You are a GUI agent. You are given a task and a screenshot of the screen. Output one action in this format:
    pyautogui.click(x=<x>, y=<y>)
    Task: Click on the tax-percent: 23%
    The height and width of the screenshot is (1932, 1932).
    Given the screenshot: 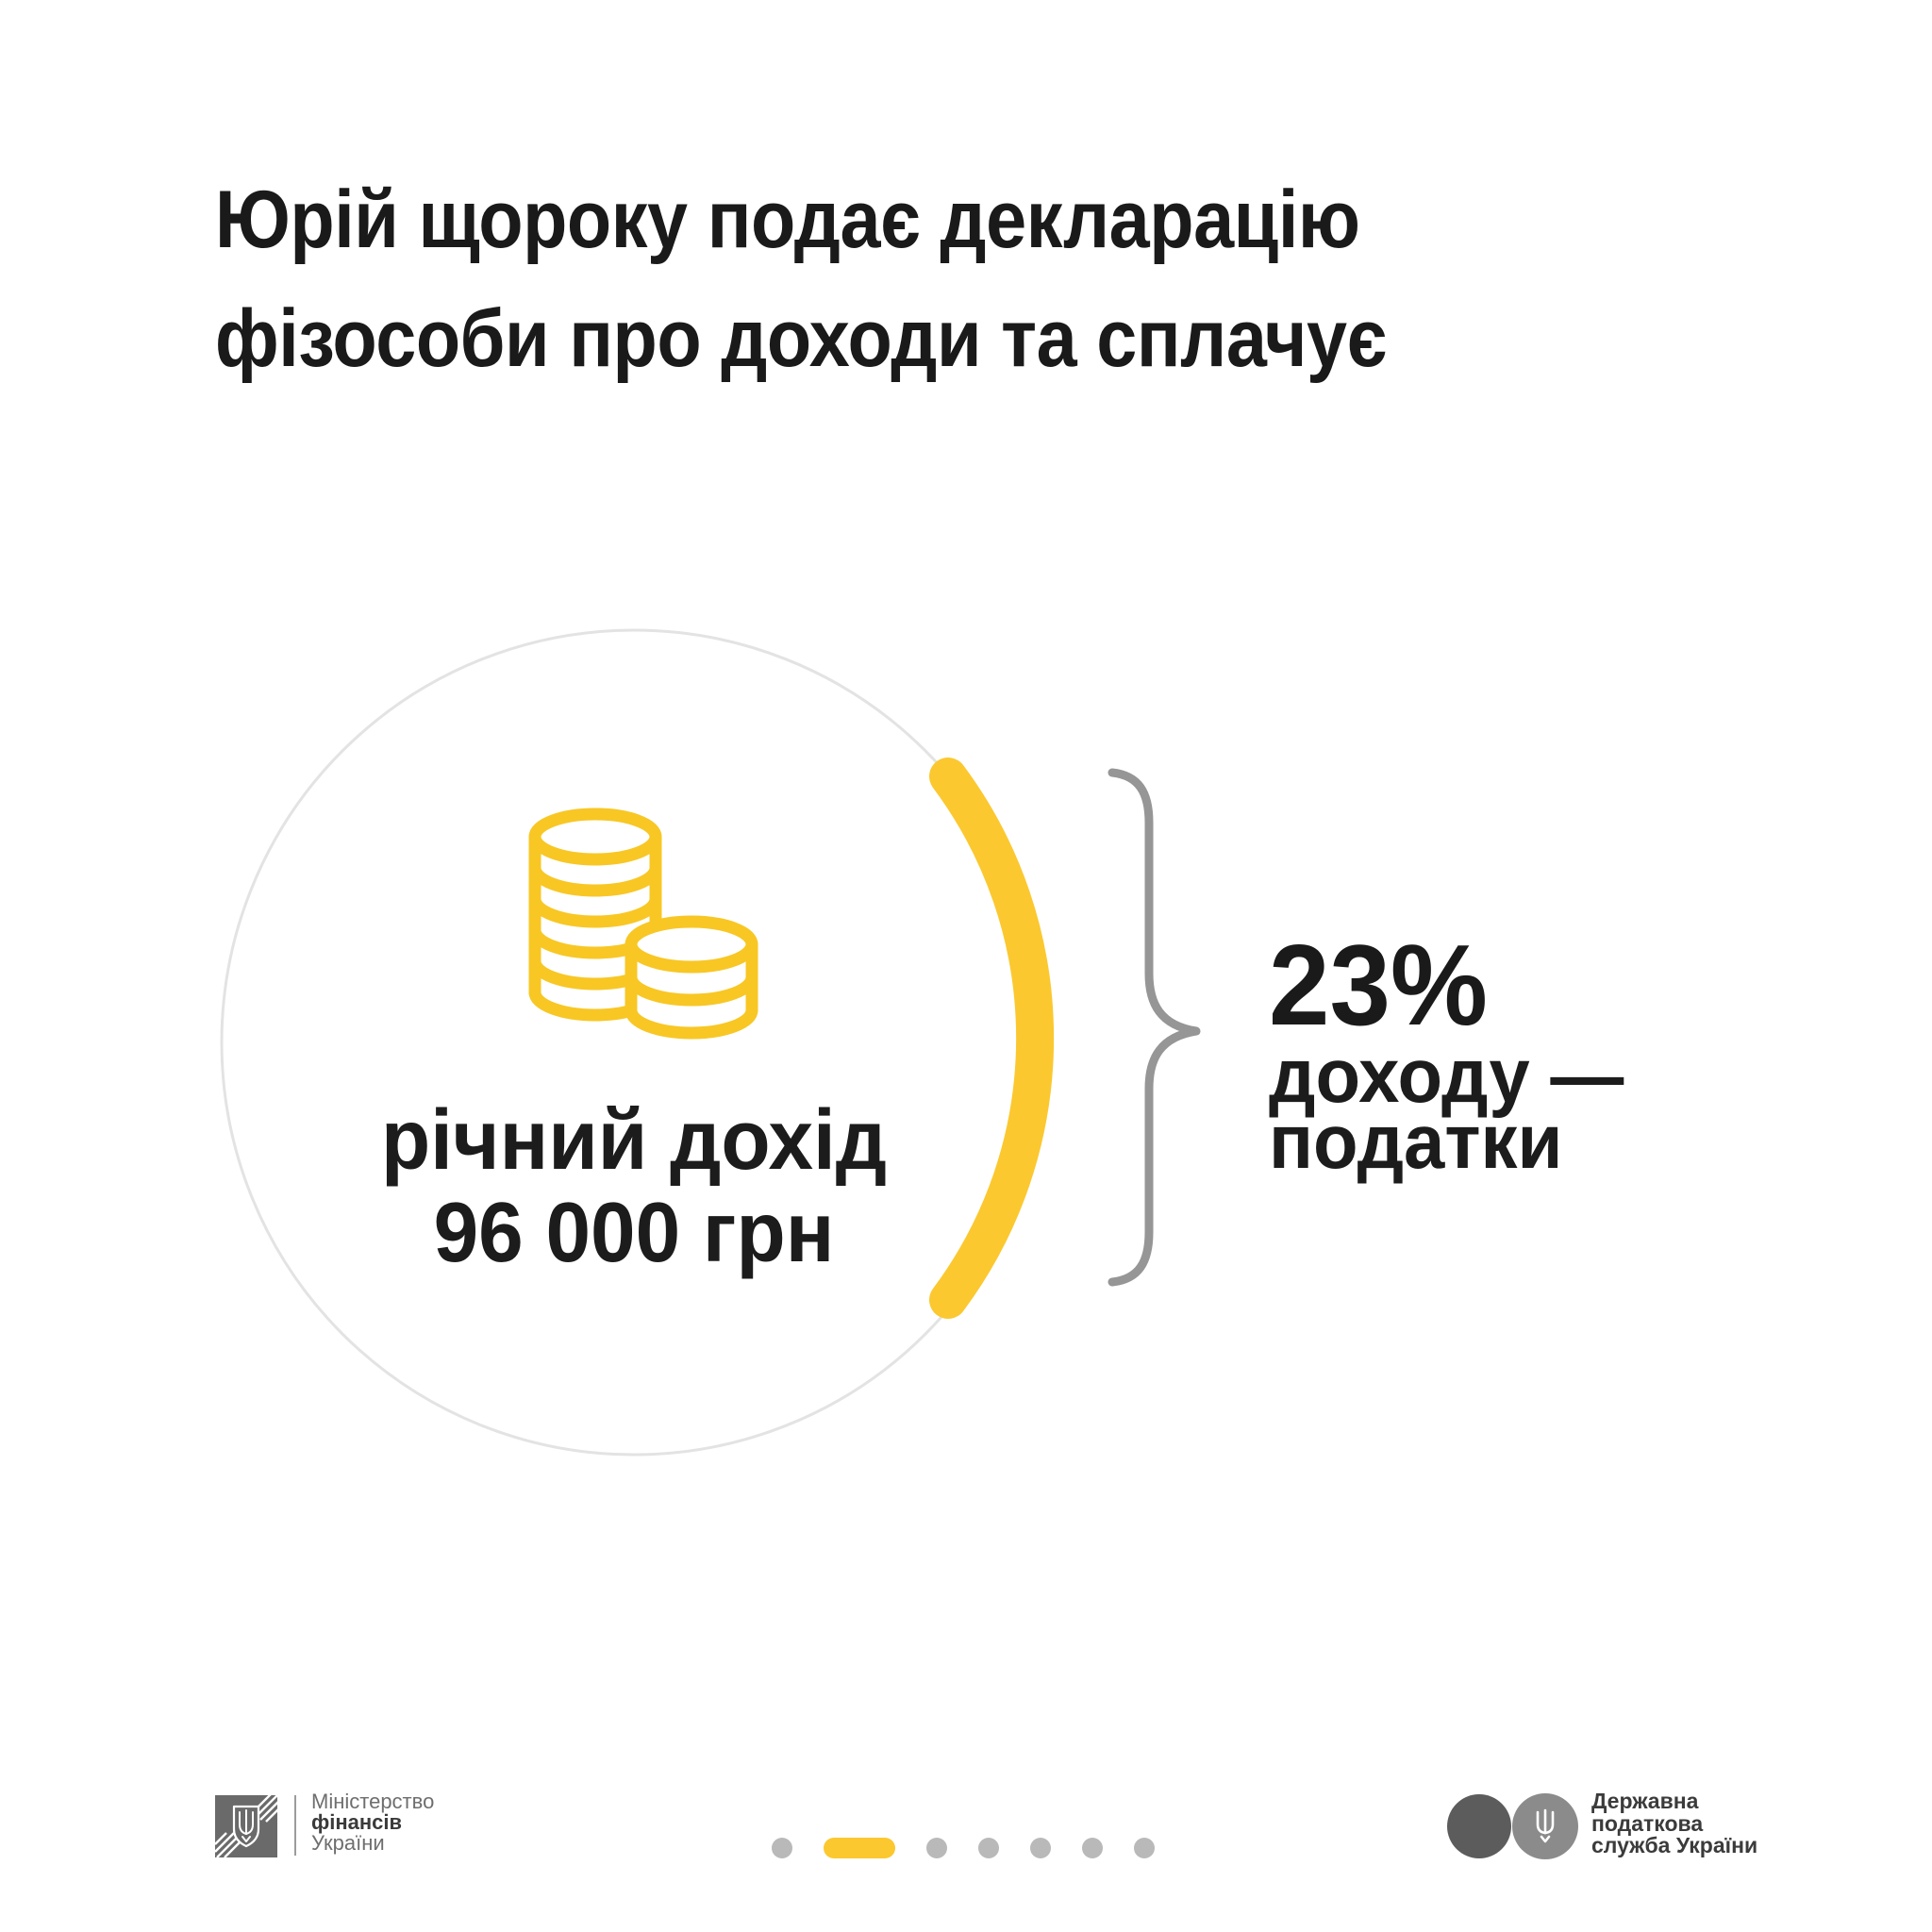 What is the action you would take?
    pyautogui.click(x=1378, y=985)
    